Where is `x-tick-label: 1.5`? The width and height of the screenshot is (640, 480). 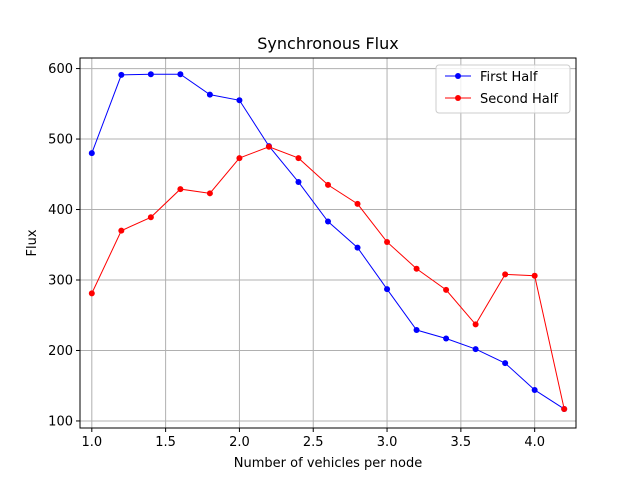 x-tick-label: 1.5 is located at coordinates (165, 442).